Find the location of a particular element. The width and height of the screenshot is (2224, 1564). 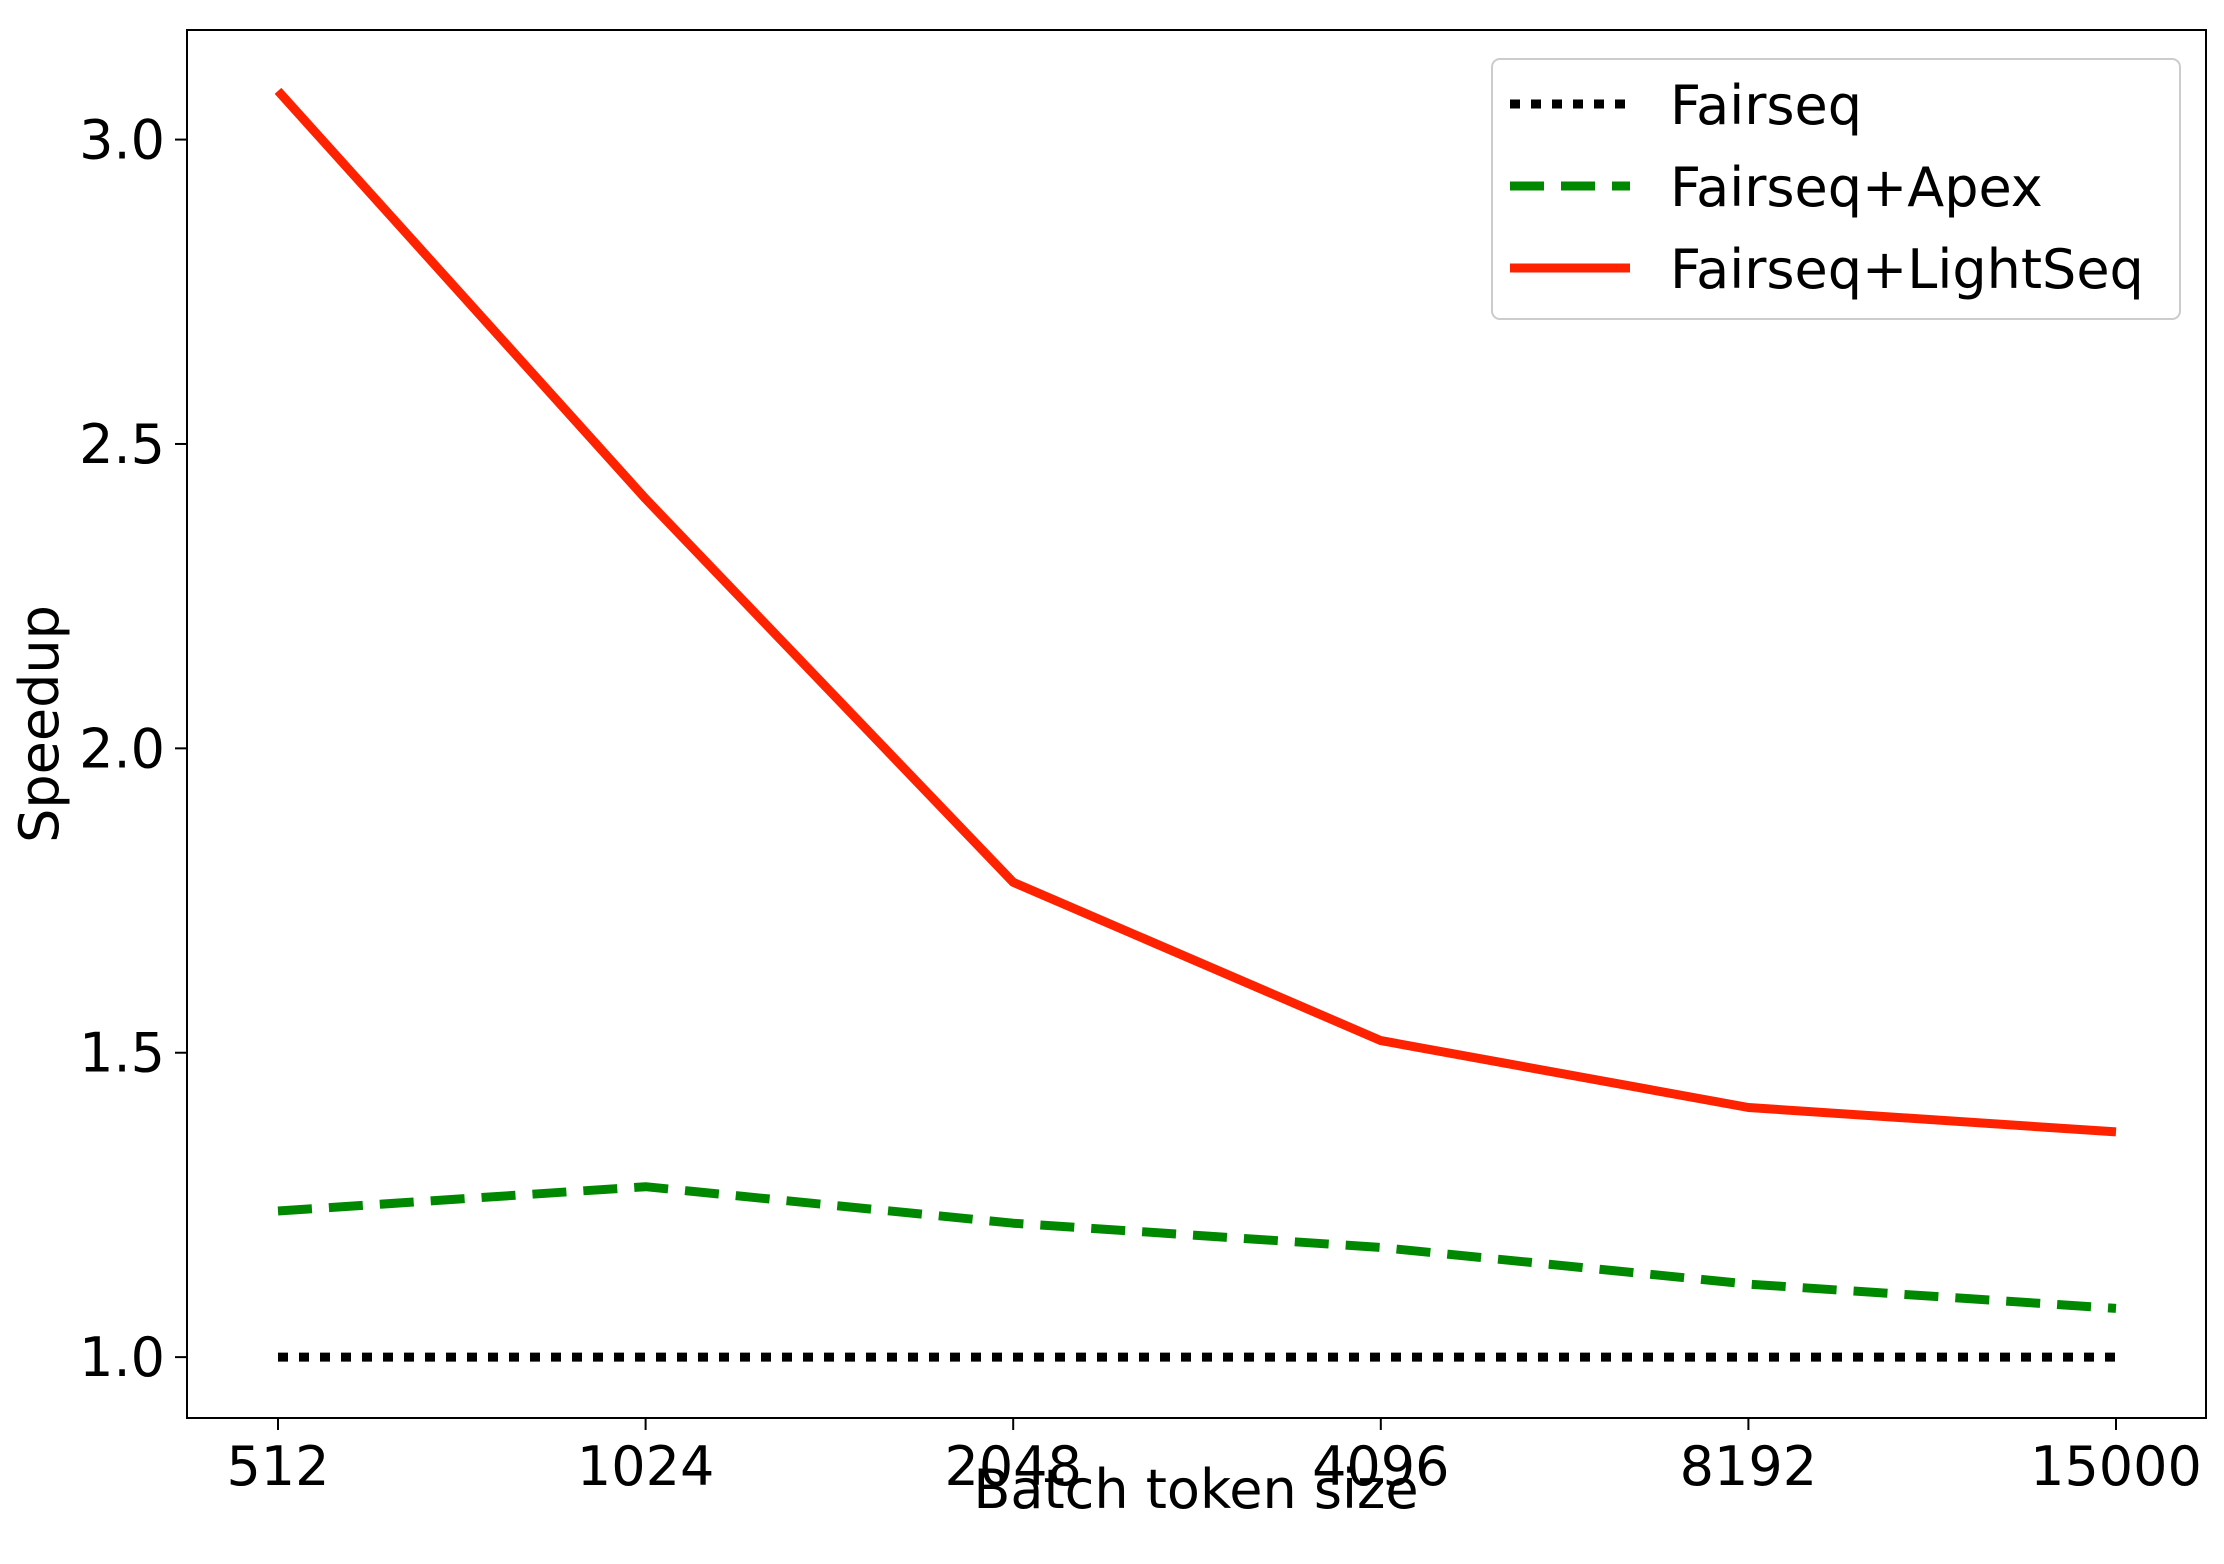

x-tick-label: 4096 is located at coordinates (1380, 1466).